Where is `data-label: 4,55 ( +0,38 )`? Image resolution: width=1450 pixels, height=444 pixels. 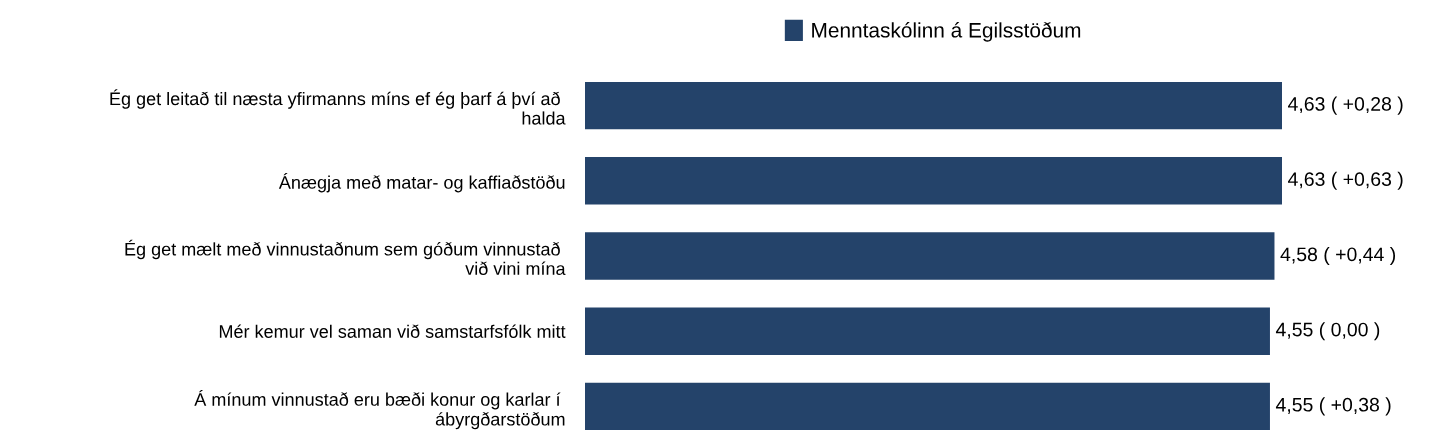 data-label: 4,55 ( +0,38 ) is located at coordinates (1333, 406).